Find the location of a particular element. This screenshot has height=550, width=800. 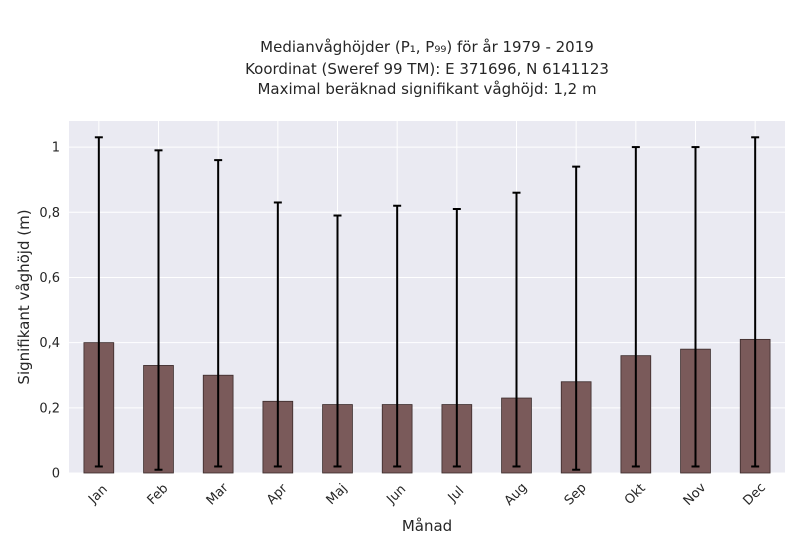

error-bar-sep is located at coordinates (576, 318).